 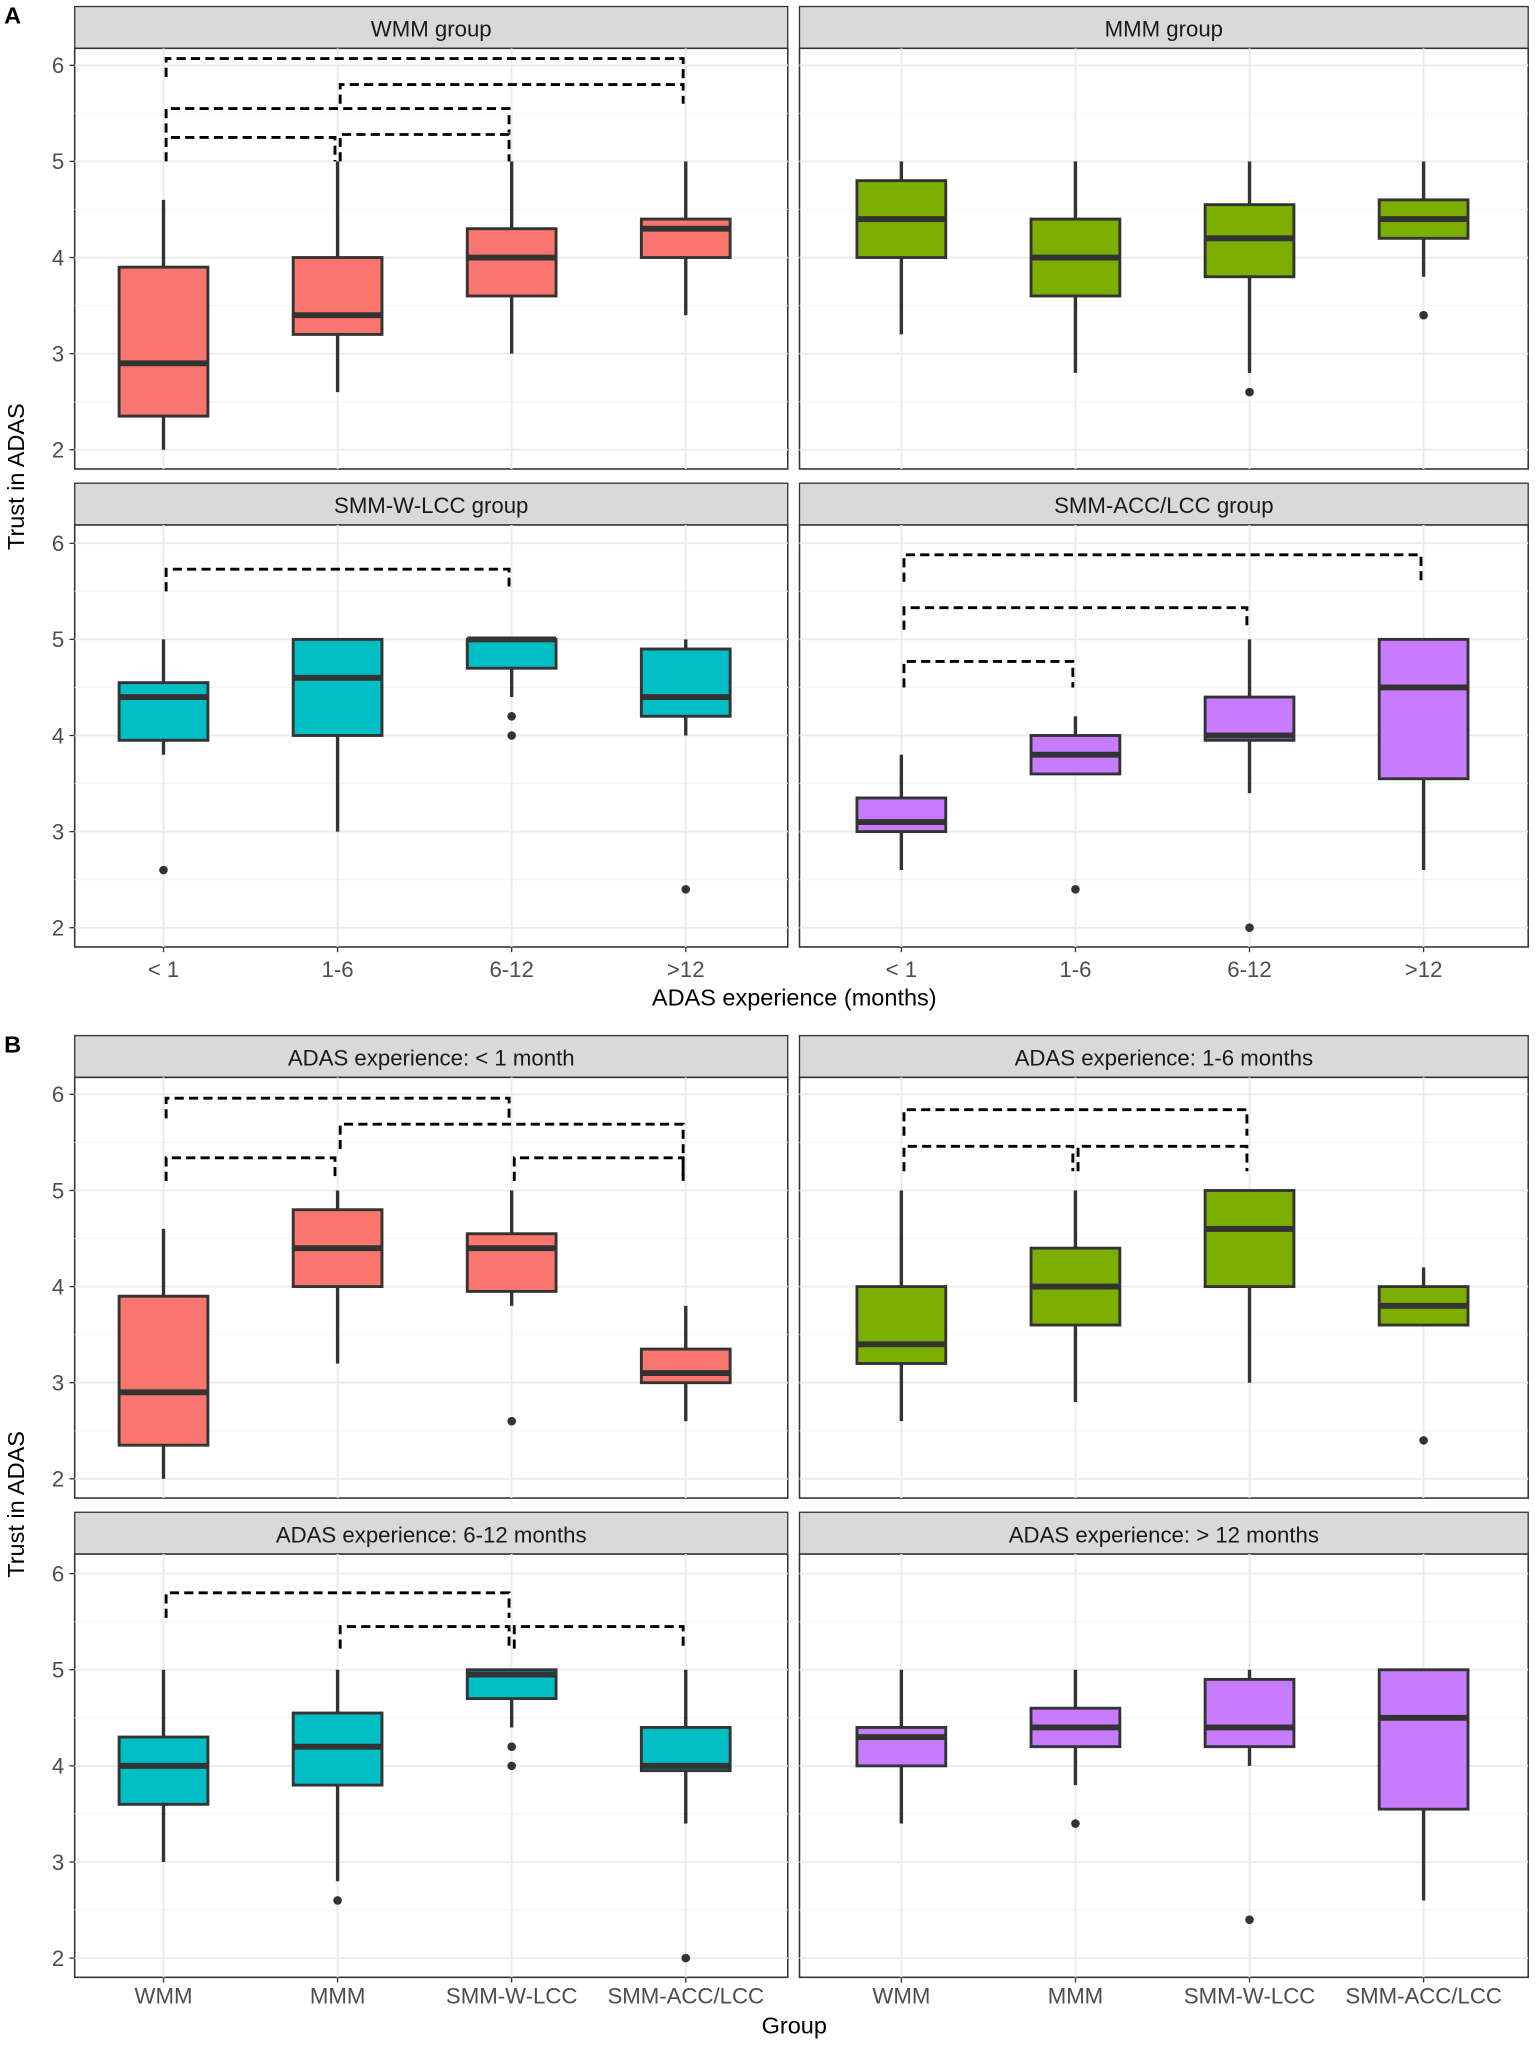 I want to click on x-tick-label: SMM-W-LCC, so click(x=1249, y=1995).